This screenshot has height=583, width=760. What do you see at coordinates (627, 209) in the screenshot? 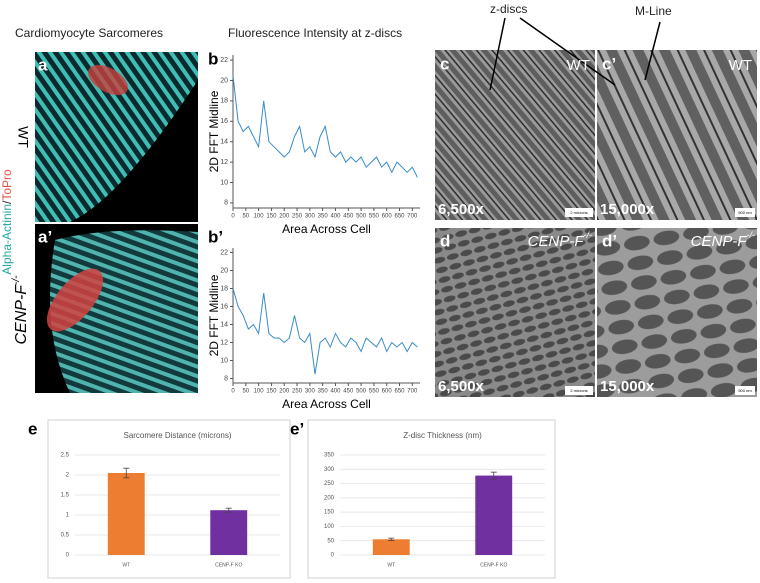
I see `magnification: 15,000x` at bounding box center [627, 209].